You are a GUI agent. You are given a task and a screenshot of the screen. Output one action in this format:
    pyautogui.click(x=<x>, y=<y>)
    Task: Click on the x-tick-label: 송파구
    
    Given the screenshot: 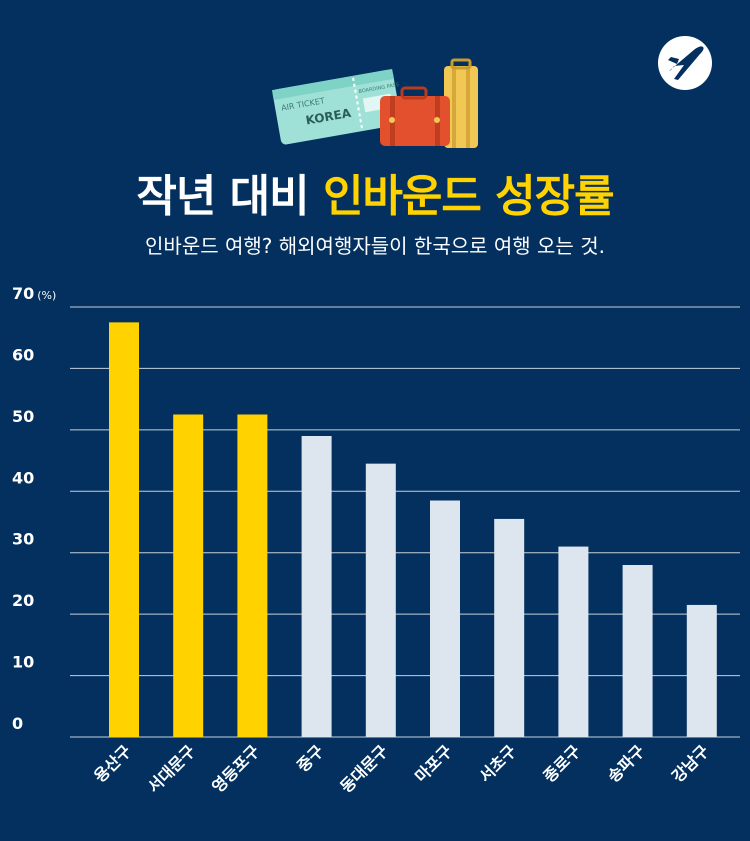 What is the action you would take?
    pyautogui.click(x=626, y=763)
    